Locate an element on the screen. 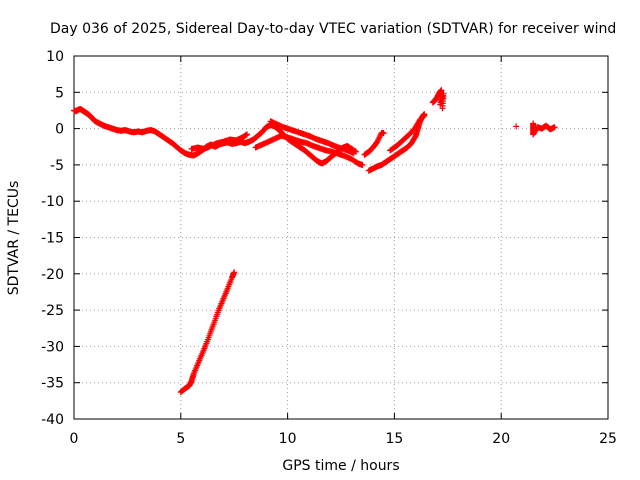 The height and width of the screenshot is (480, 640). series-sdtvar-late is located at coordinates (493, 112).